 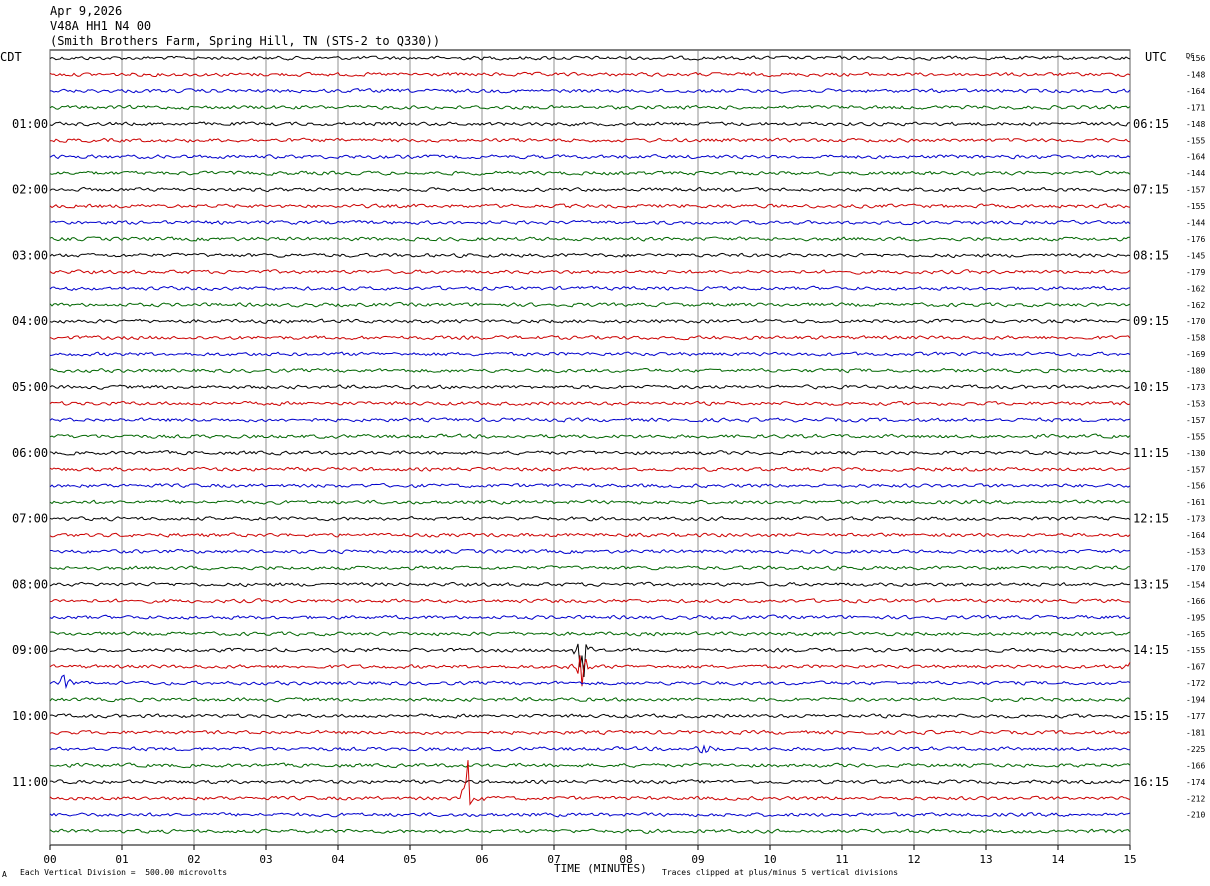 What do you see at coordinates (1195, 371) in the screenshot?
I see `dc-offset-label: -180` at bounding box center [1195, 371].